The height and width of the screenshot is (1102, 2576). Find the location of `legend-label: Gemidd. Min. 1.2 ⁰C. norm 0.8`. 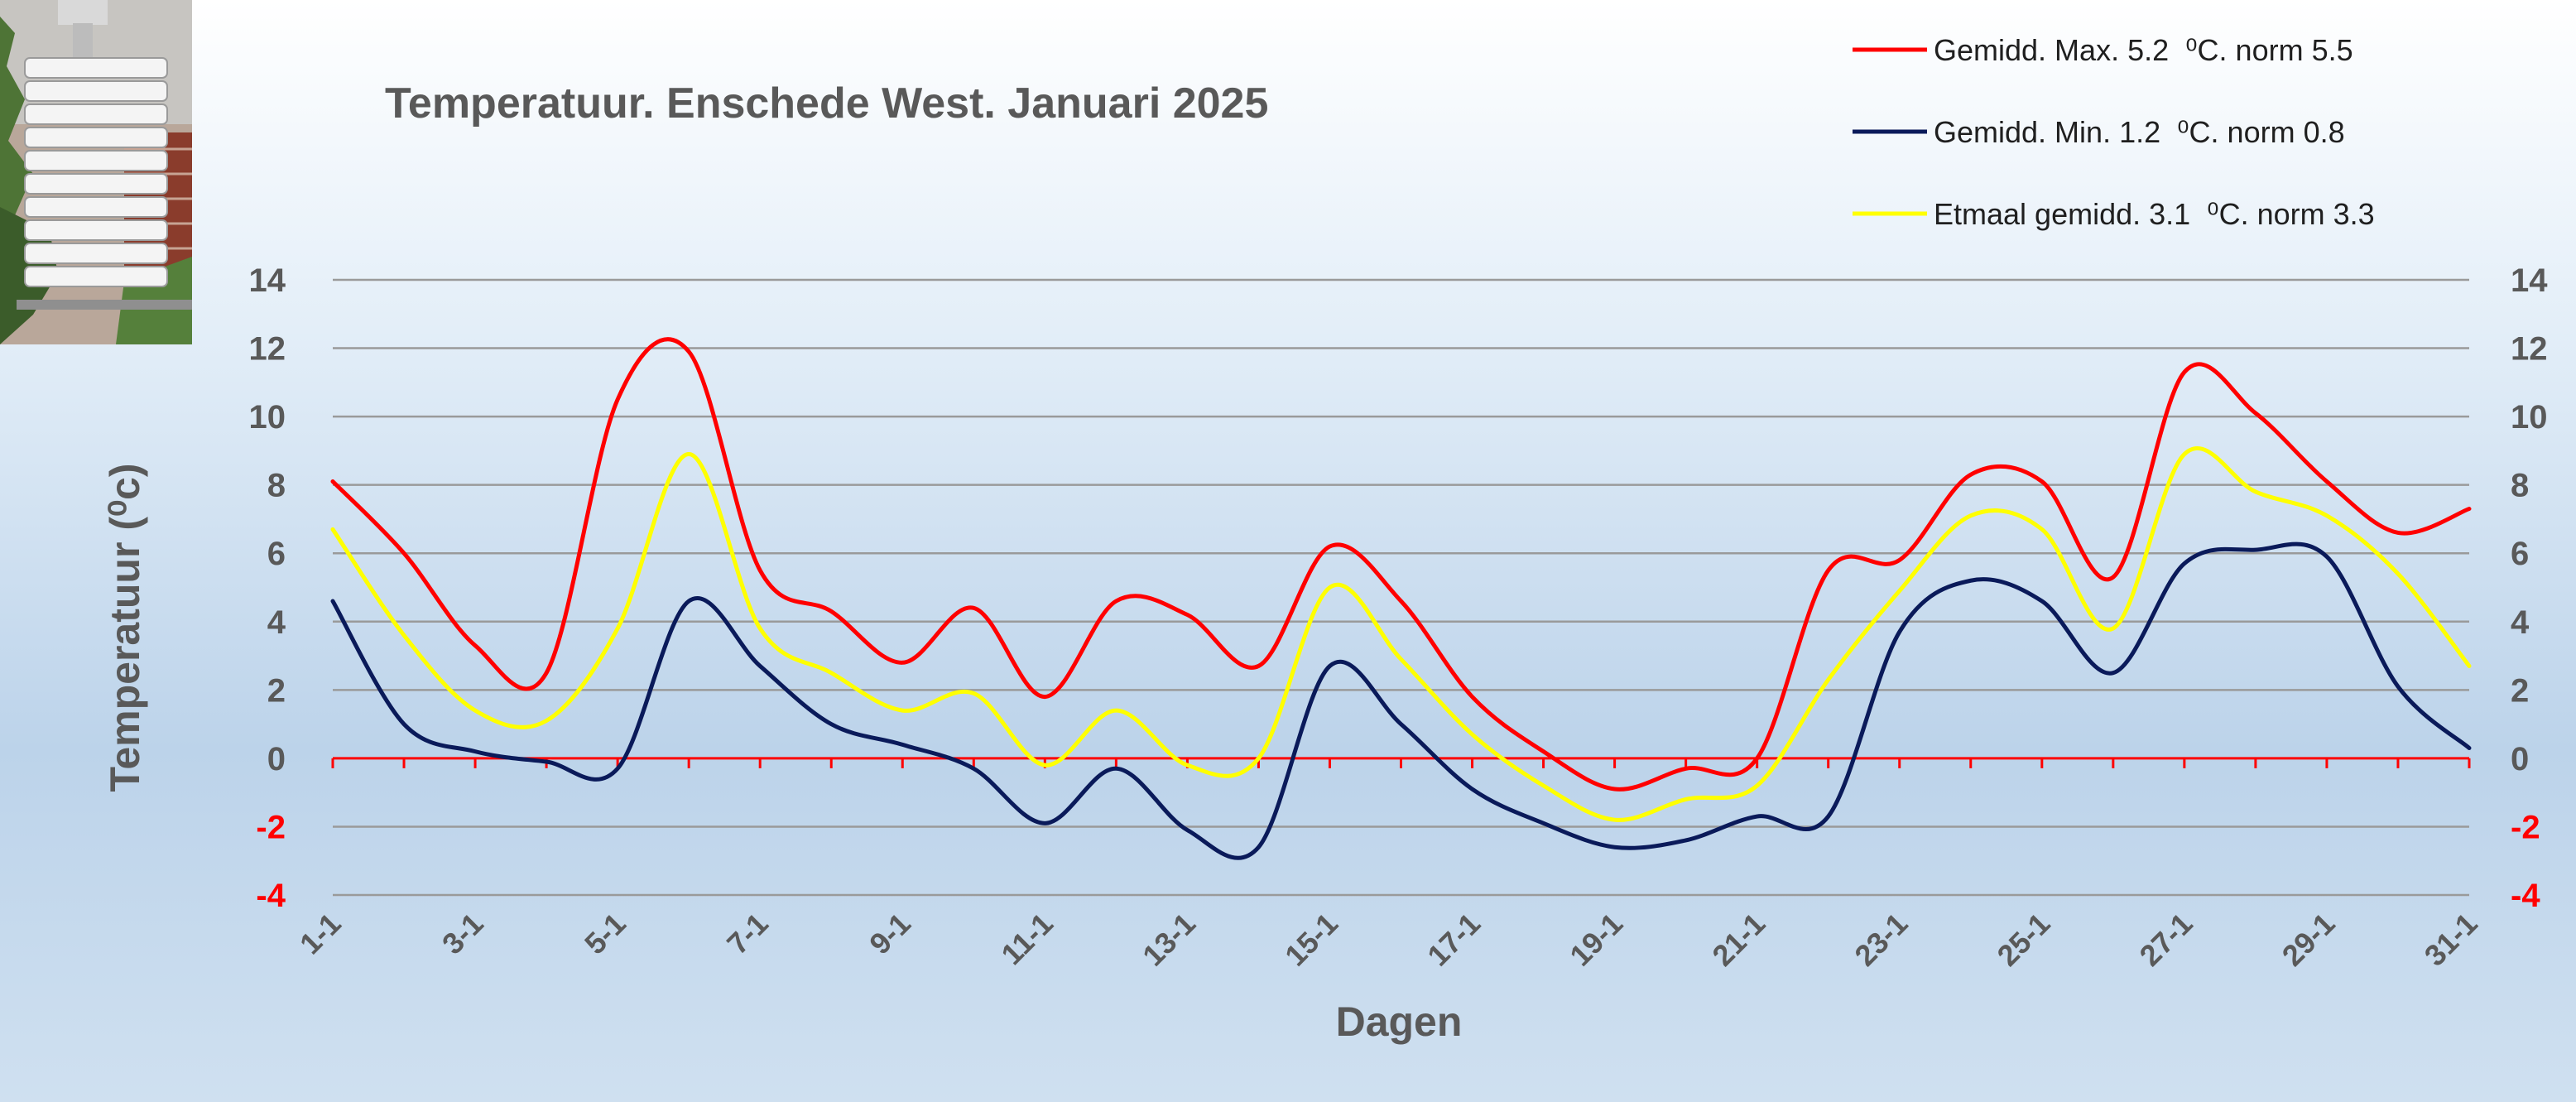

legend-label: Gemidd. Min. 1.2 ⁰C. norm 0.8 is located at coordinates (2139, 132).